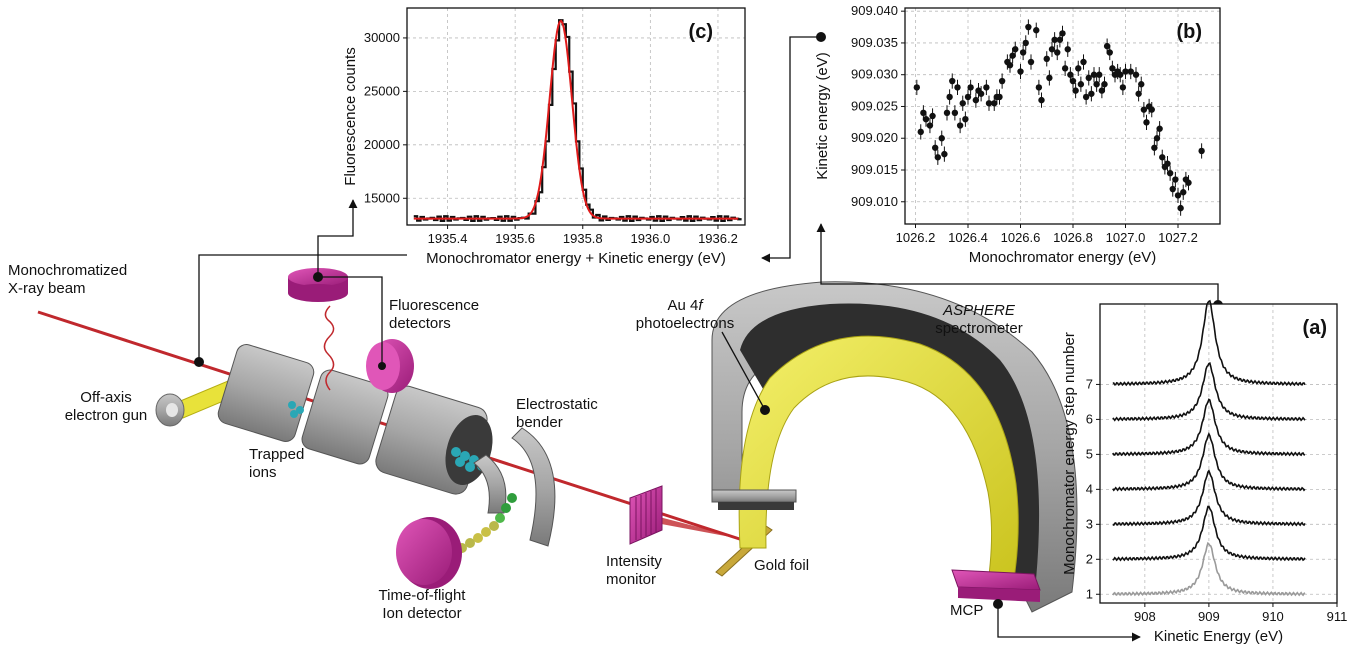  I want to click on plot-area, so click(1062, 116).